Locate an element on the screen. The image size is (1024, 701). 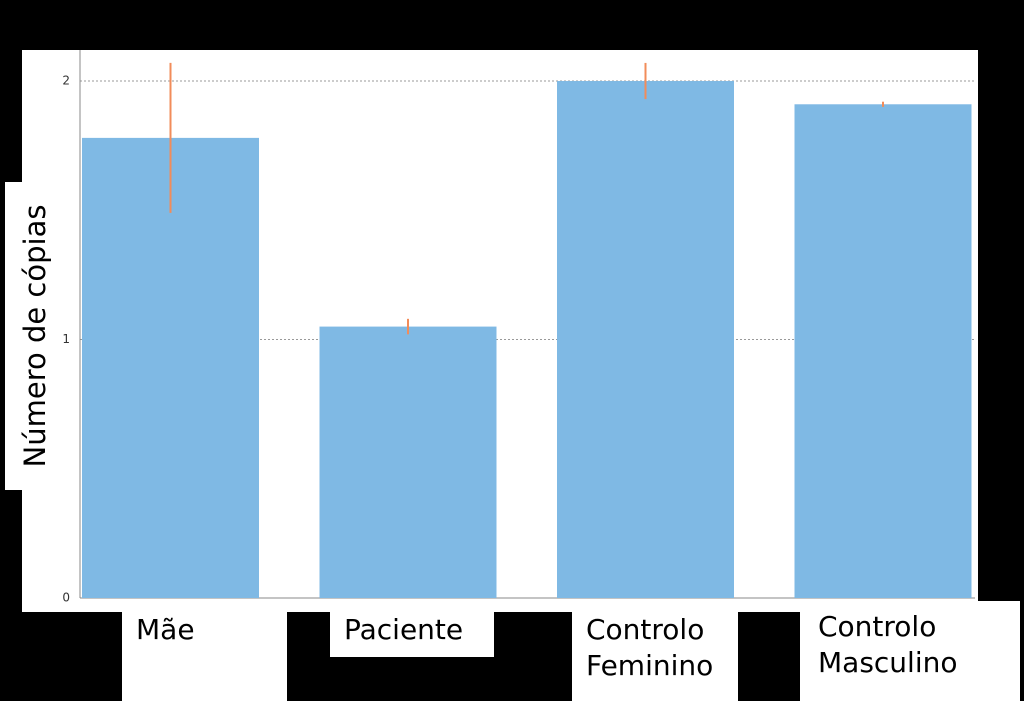
x-tick-label: Paciente is located at coordinates (412, 630).